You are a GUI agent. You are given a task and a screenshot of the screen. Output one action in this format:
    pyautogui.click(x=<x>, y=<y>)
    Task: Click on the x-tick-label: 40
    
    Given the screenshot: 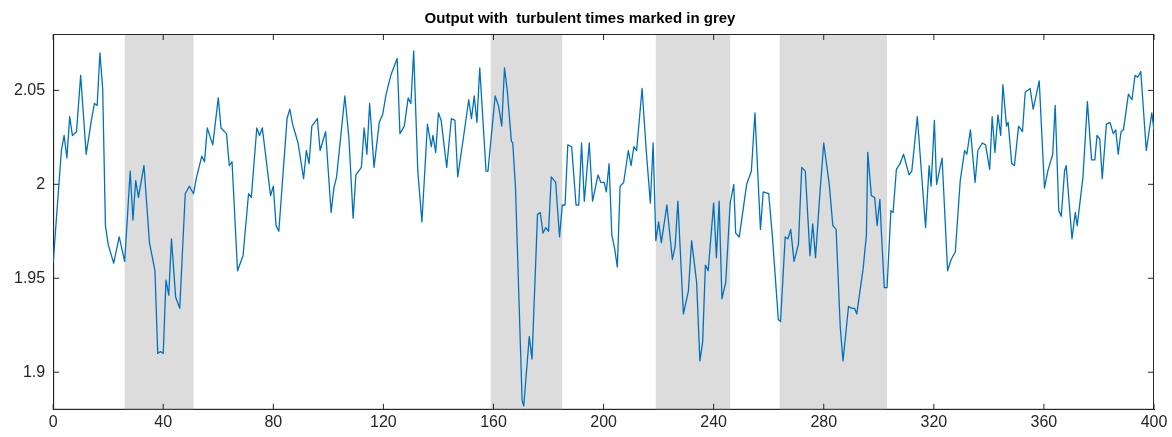 What is the action you would take?
    pyautogui.click(x=163, y=421)
    